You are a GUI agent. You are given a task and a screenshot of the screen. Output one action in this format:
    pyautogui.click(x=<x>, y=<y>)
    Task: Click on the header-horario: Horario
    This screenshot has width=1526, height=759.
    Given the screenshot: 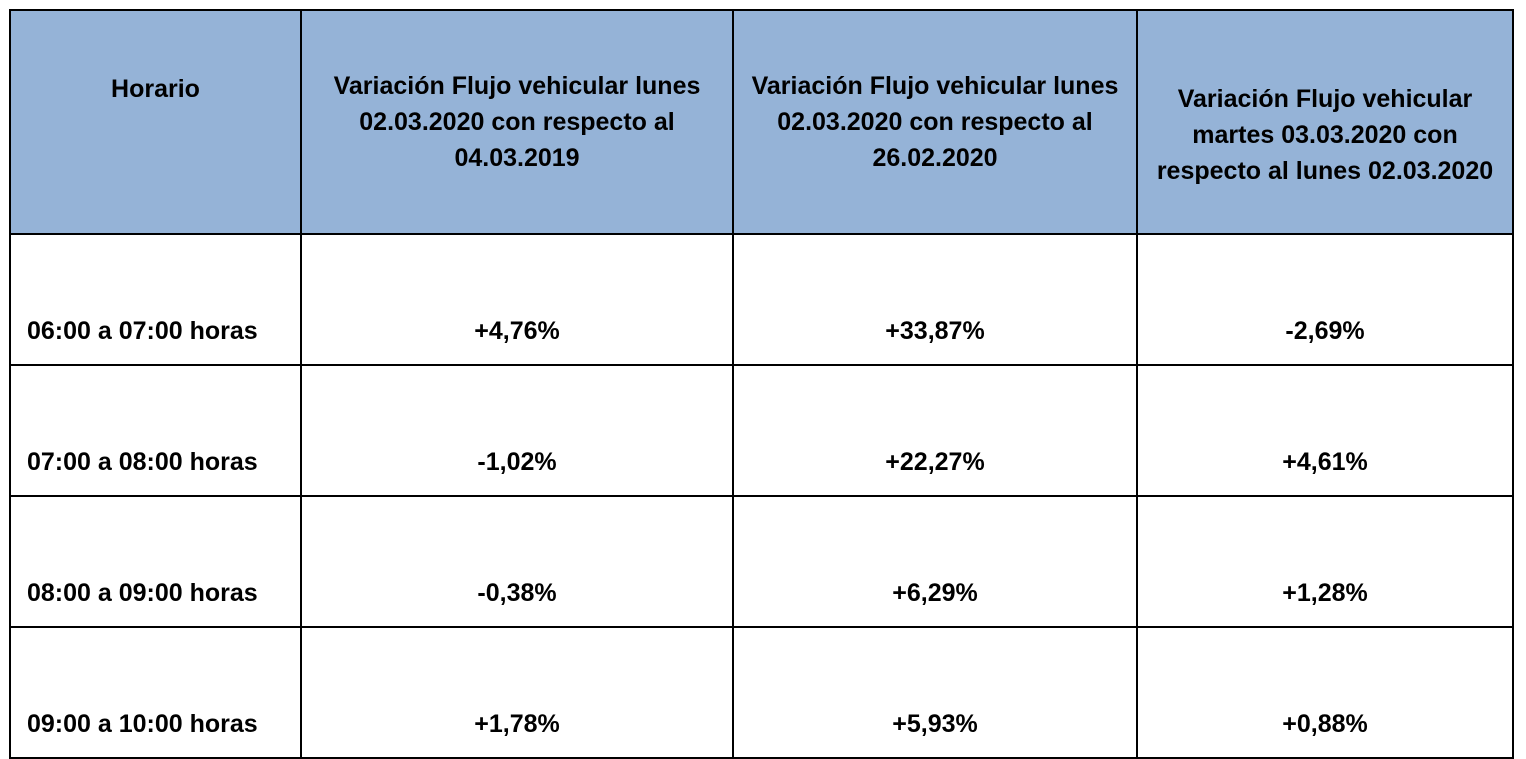 What is the action you would take?
    pyautogui.click(x=155, y=122)
    